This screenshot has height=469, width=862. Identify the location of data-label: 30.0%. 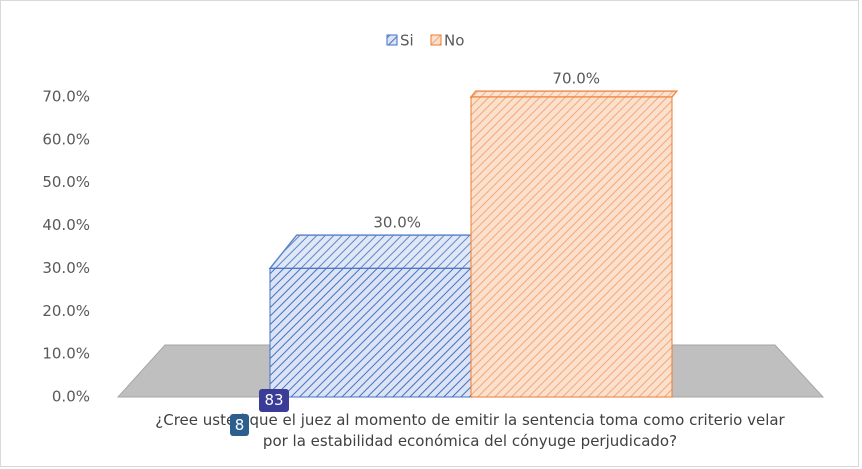
(397, 223).